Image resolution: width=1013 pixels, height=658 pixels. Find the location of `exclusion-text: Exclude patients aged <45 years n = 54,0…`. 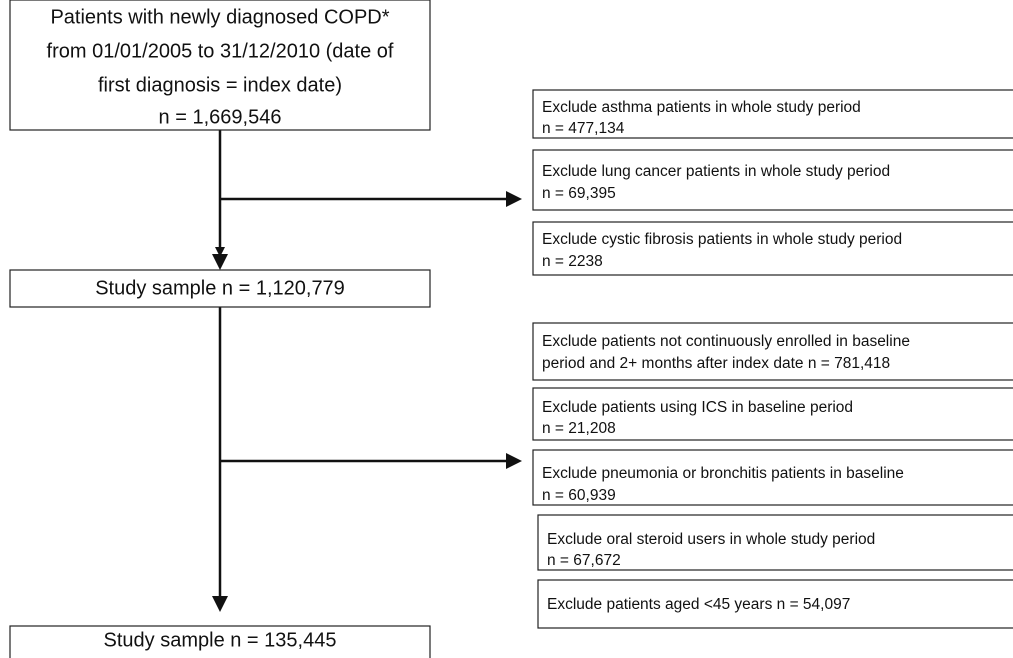

exclusion-text: Exclude patients aged <45 years n = 54,0… is located at coordinates (698, 604).